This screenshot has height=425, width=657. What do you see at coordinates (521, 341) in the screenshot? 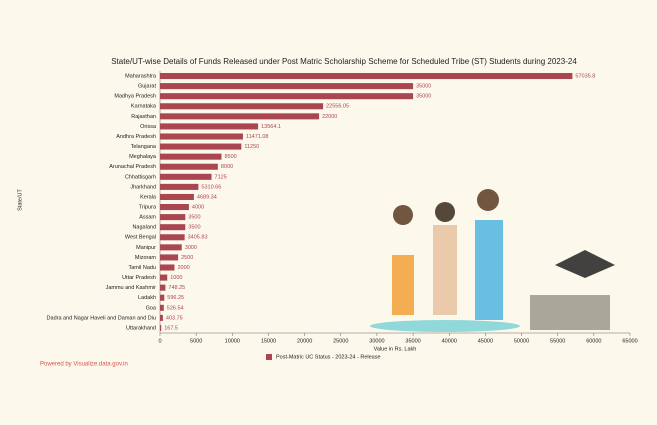
I see `x-tick-label: 50000` at bounding box center [521, 341].